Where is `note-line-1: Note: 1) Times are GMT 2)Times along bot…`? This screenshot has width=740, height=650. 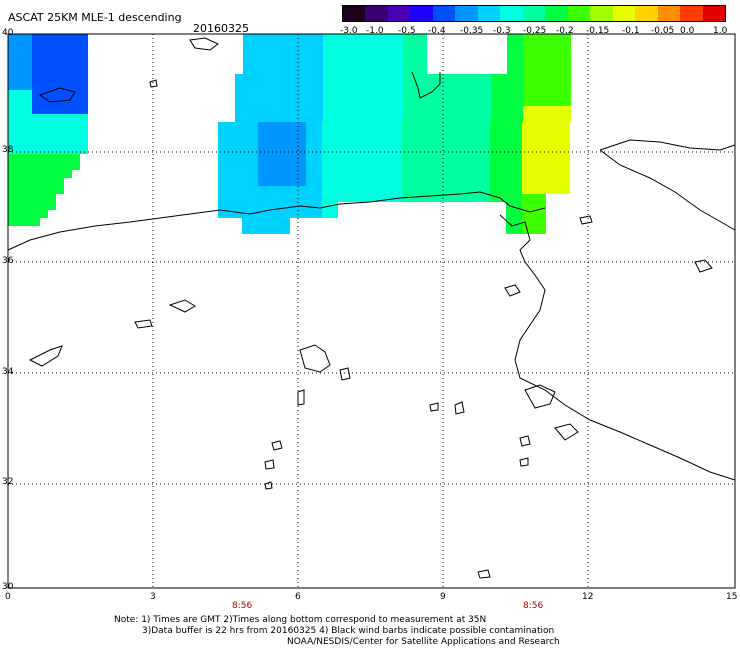
note-line-1: Note: 1) Times are GMT 2)Times along bot… is located at coordinates (300, 620).